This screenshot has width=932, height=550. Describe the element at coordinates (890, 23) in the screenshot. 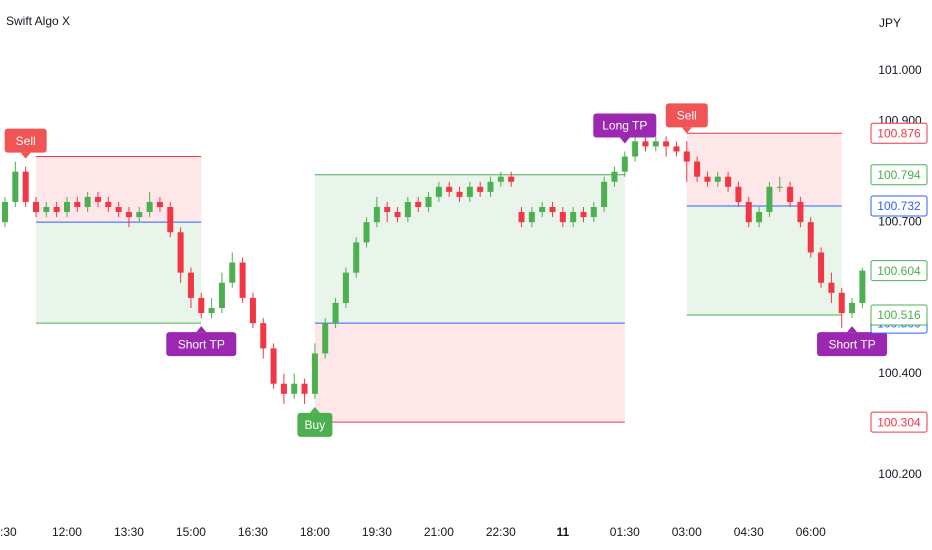

I see `currency-label: JPY` at that location.